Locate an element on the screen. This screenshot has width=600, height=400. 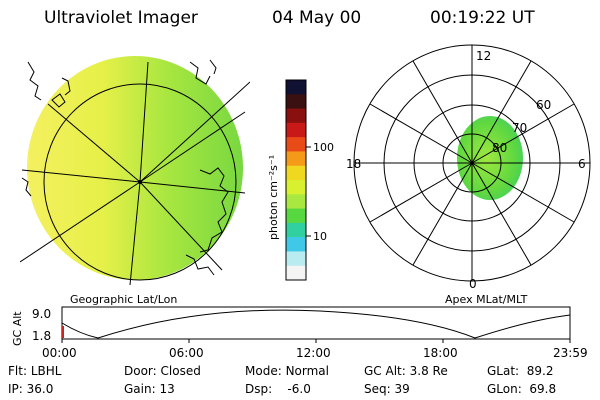
altitude-plot is located at coordinates (316, 324).